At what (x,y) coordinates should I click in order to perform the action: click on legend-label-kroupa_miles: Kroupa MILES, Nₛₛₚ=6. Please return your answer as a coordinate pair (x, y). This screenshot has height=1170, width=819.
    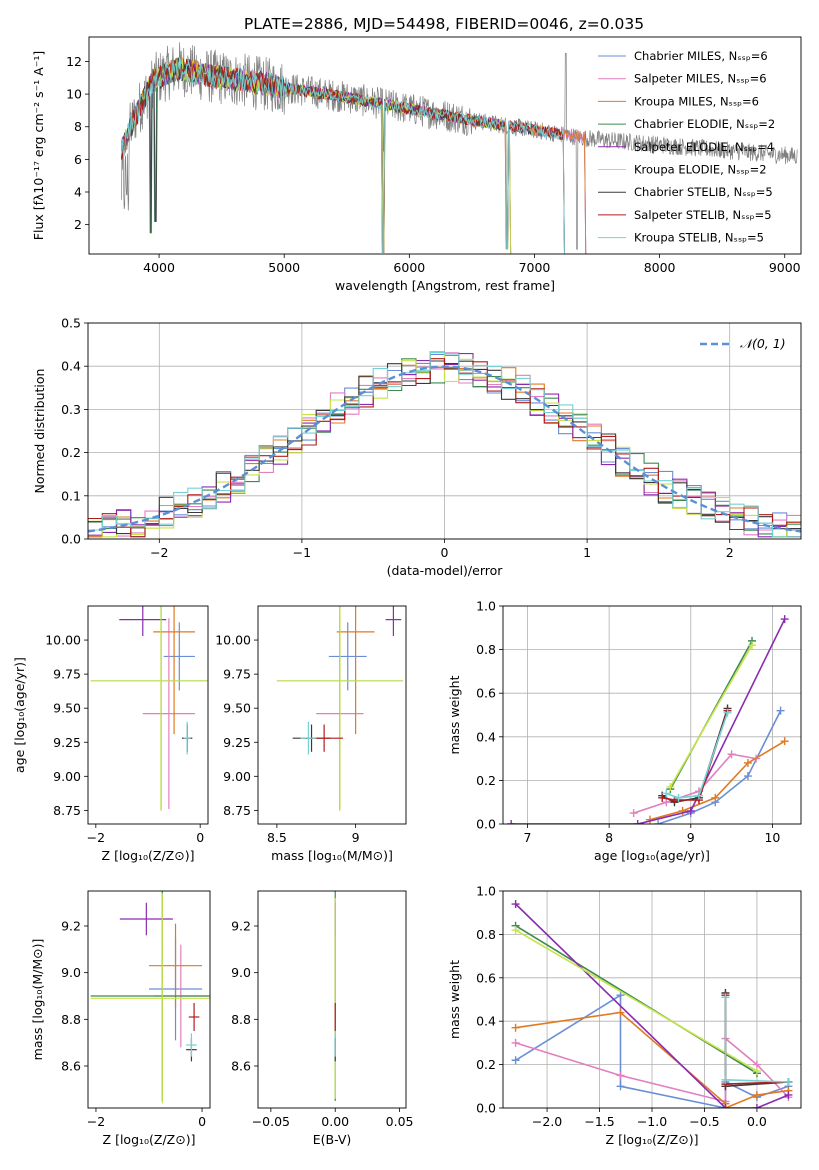
    Looking at the image, I should click on (696, 101).